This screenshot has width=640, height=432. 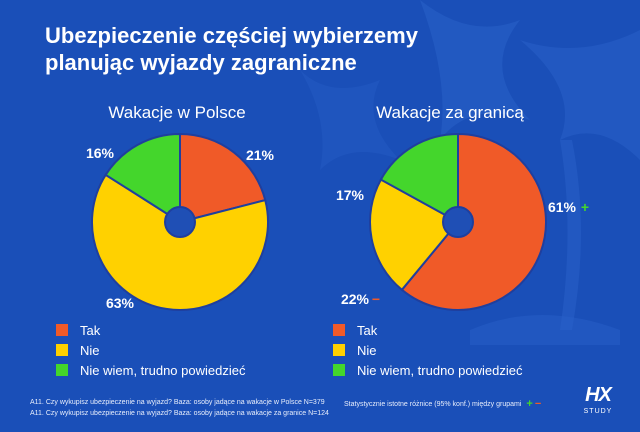 What do you see at coordinates (180, 242) in the screenshot?
I see `pie-slice-poland-nie` at bounding box center [180, 242].